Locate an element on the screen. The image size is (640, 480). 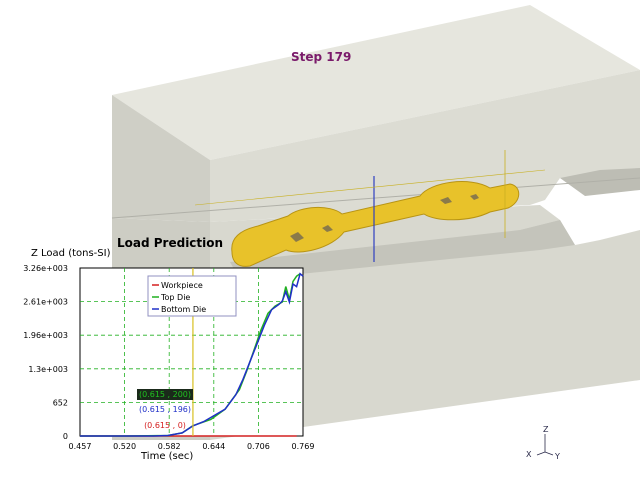
x-tick-label: 0.520 is located at coordinates (124, 446).